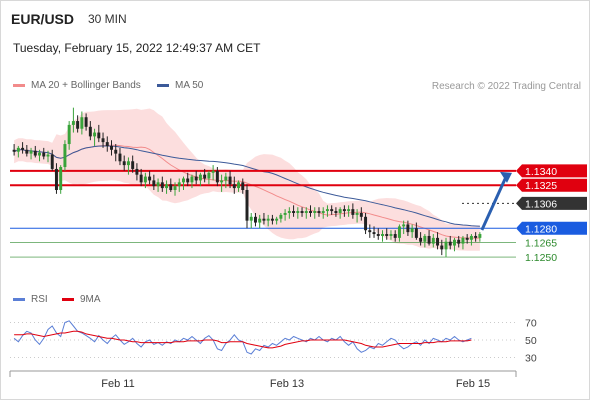 The height and width of the screenshot is (400, 590). I want to click on credit-text: Research © 2022 Trading Central, so click(506, 86).